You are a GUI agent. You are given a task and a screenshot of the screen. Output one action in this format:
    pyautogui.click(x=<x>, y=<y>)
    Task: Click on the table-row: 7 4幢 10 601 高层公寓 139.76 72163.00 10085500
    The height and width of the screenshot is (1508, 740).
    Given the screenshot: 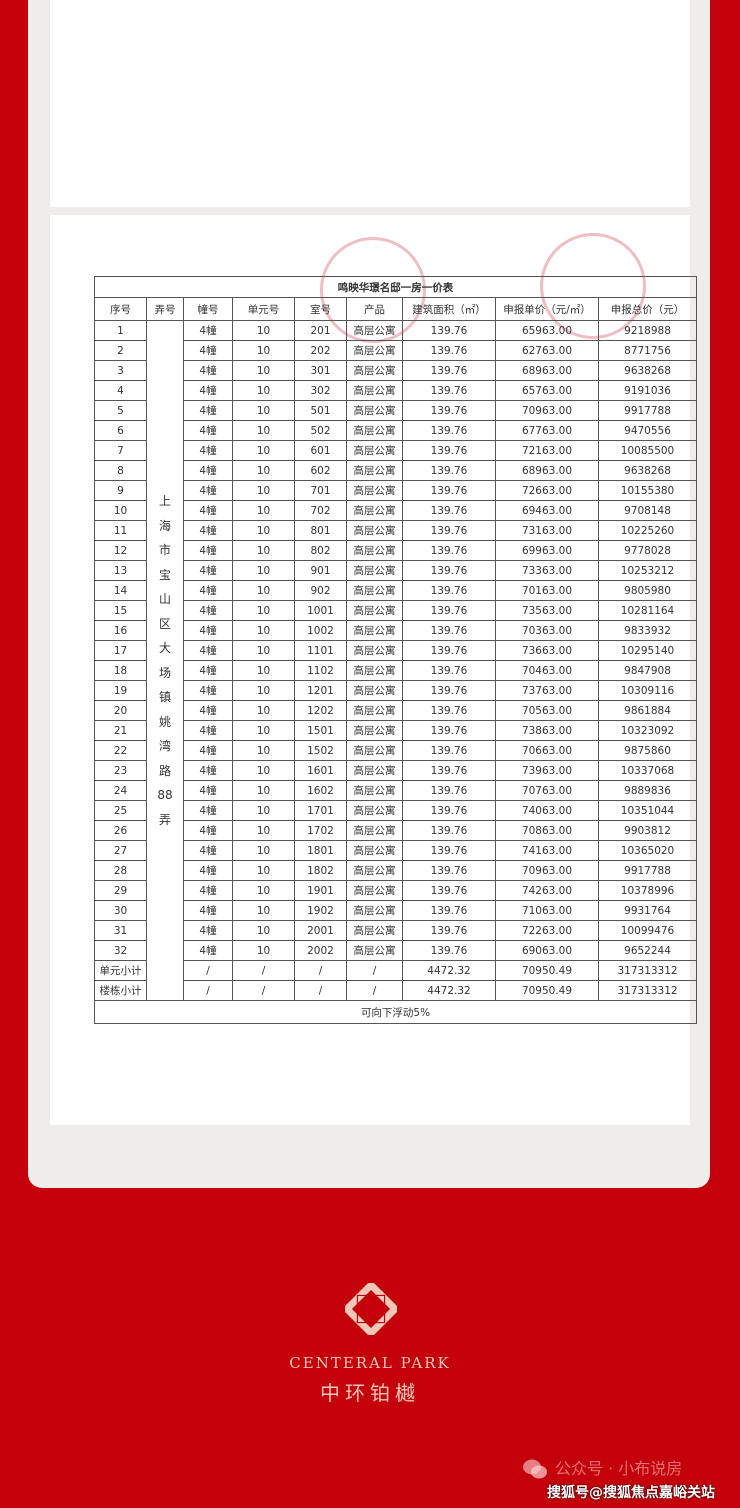 What is the action you would take?
    pyautogui.click(x=396, y=450)
    